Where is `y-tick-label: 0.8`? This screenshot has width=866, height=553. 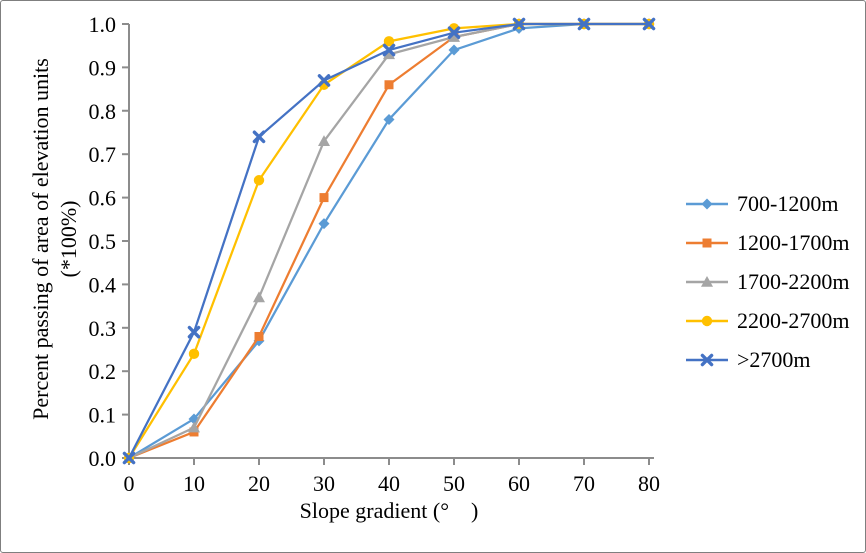 y-tick-label: 0.8 is located at coordinates (103, 111).